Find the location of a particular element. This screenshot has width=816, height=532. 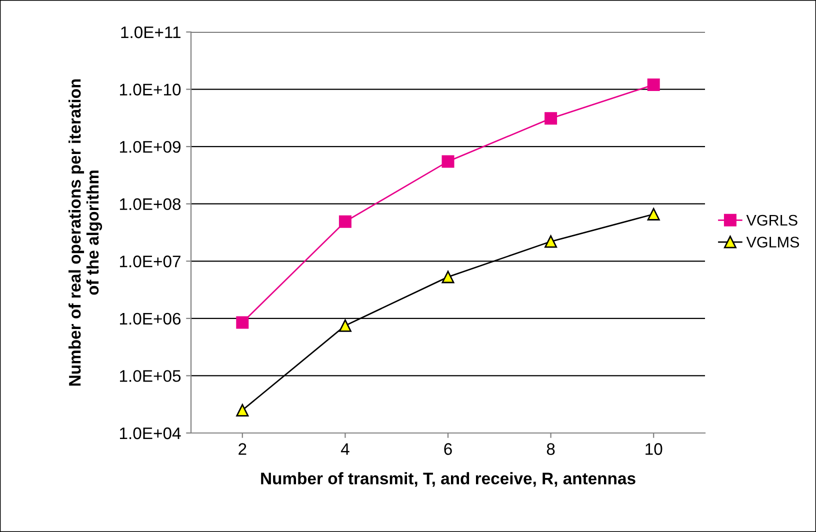

y-tick-label: 1.0E+09 is located at coordinates (150, 146).